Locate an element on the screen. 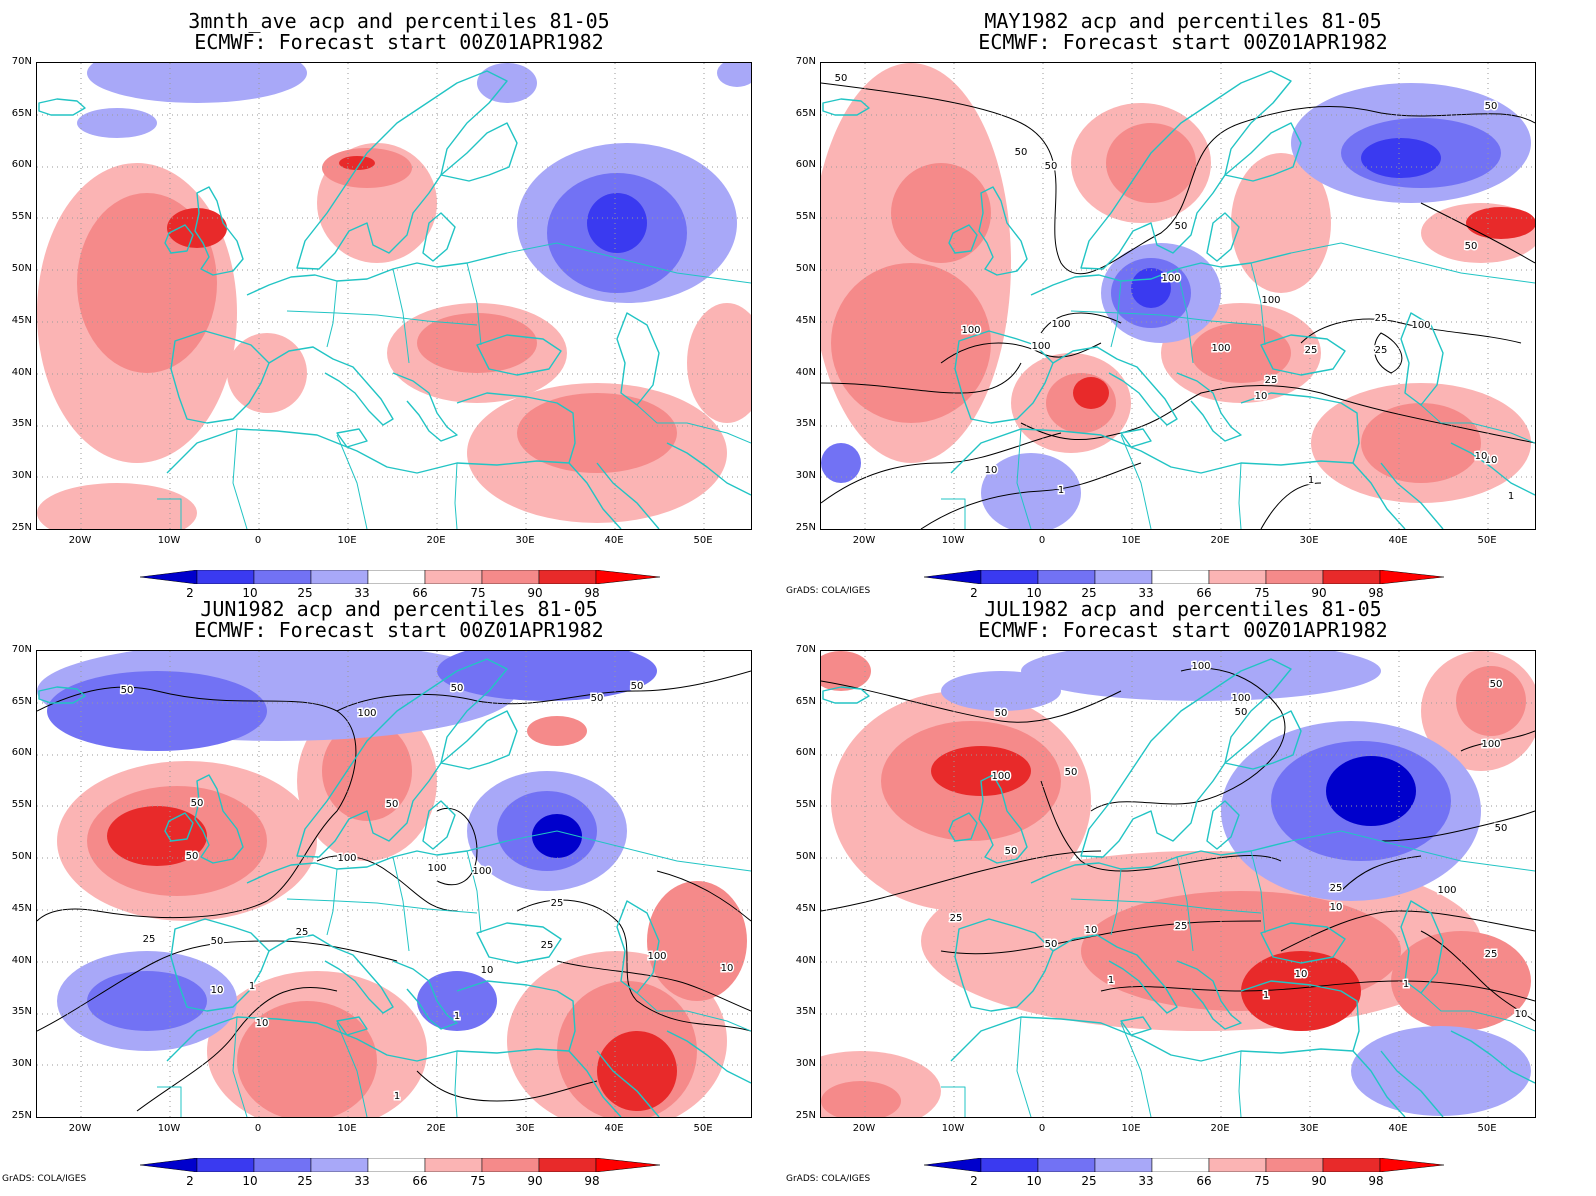 Image resolution: width=1596 pixels, height=1196 pixels. lat-label: 60N is located at coordinates (805, 752).